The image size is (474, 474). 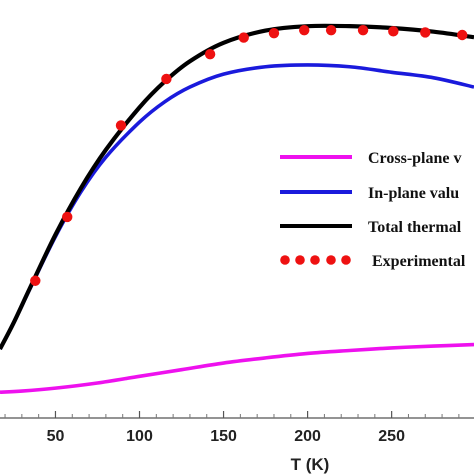 What do you see at coordinates (56, 436) in the screenshot?
I see `x-tick-label: 50` at bounding box center [56, 436].